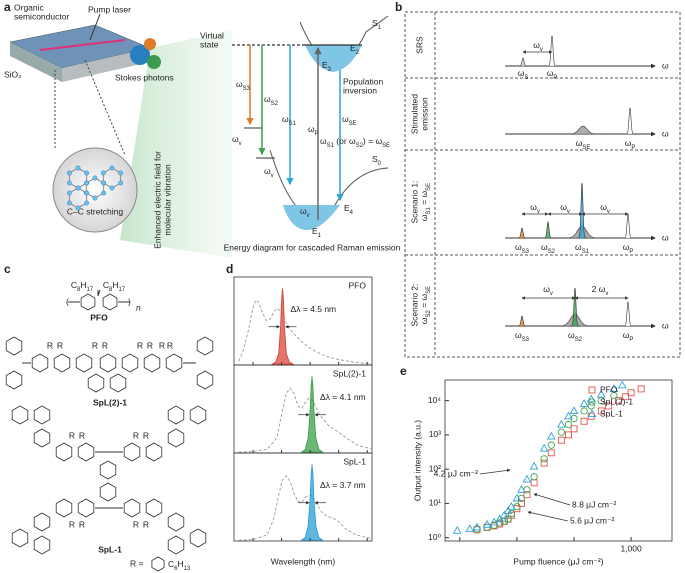  What do you see at coordinates (150, 44) in the screenshot?
I see `photon` at bounding box center [150, 44].